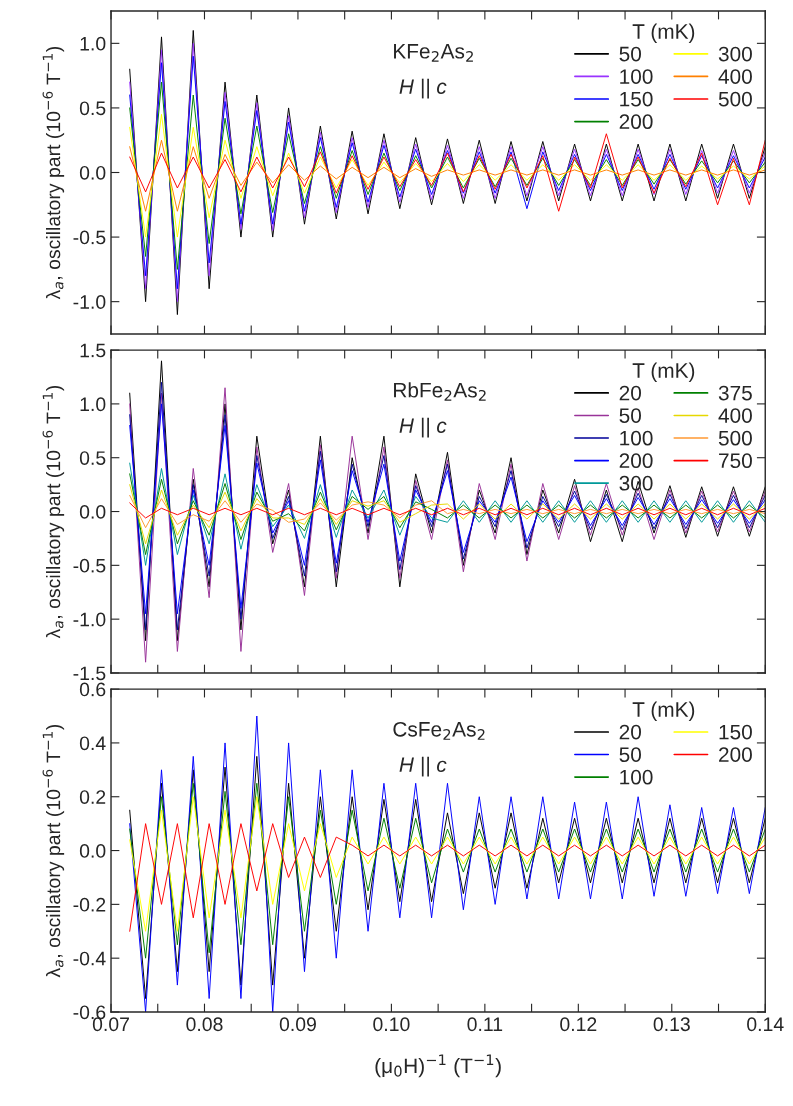 The image size is (793, 1106). Describe the element at coordinates (735, 461) in the screenshot. I see `legend-label: 750` at that location.